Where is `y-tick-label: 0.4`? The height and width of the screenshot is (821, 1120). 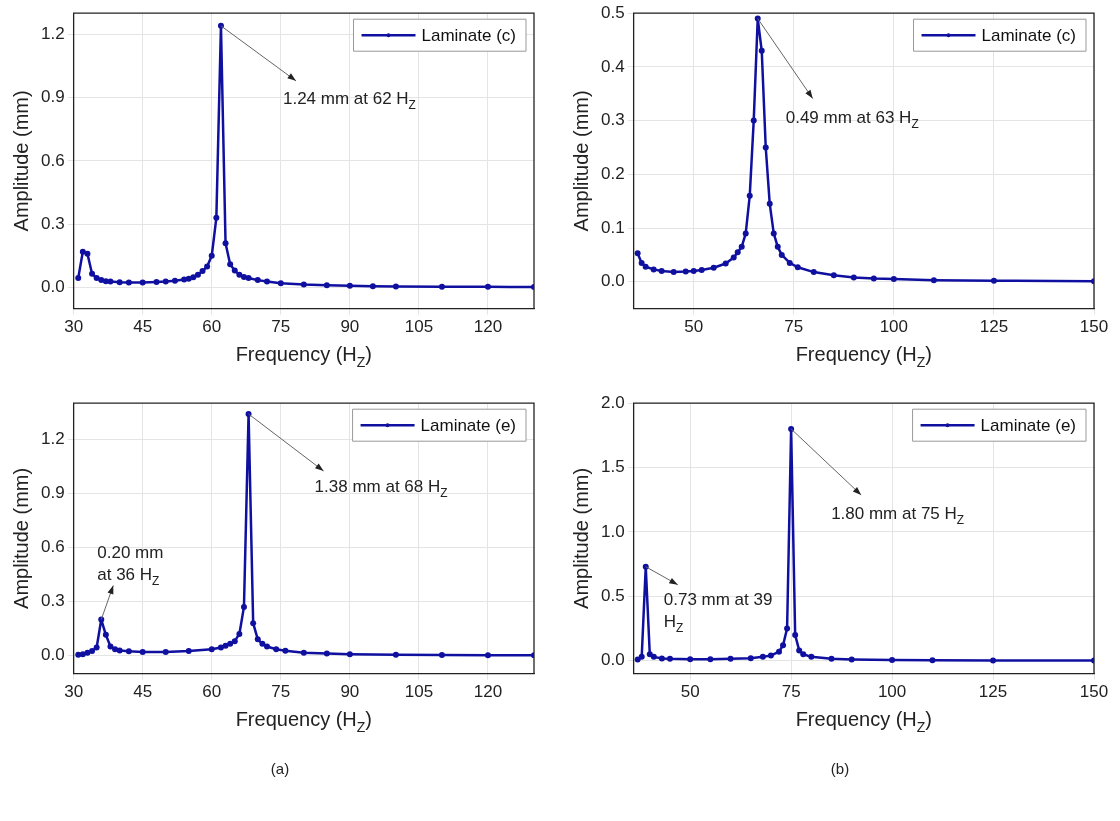
y-tick-label: 0.4 is located at coordinates (612, 66).